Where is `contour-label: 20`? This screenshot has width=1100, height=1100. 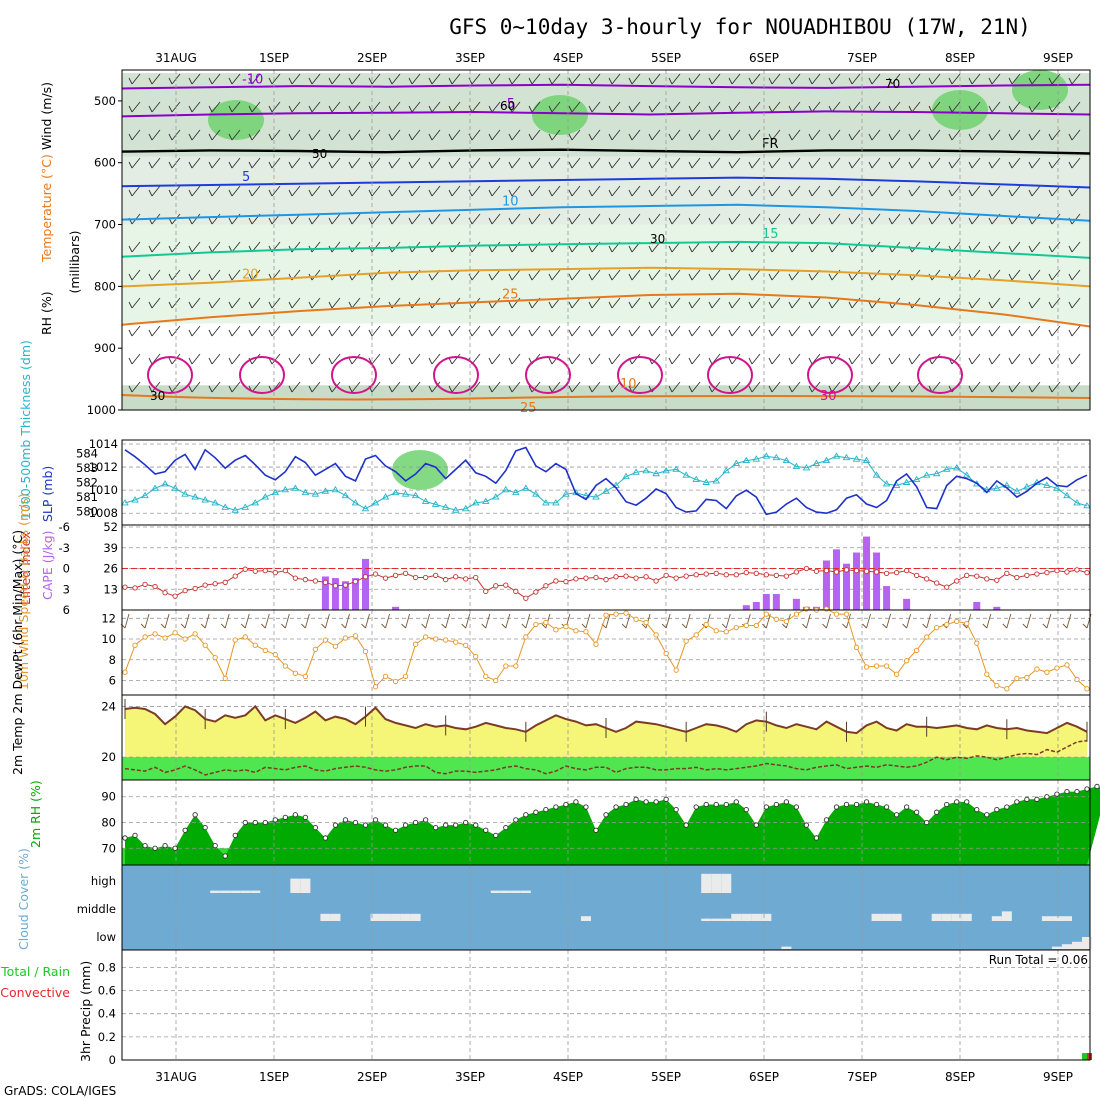 contour-label: 20 is located at coordinates (250, 275).